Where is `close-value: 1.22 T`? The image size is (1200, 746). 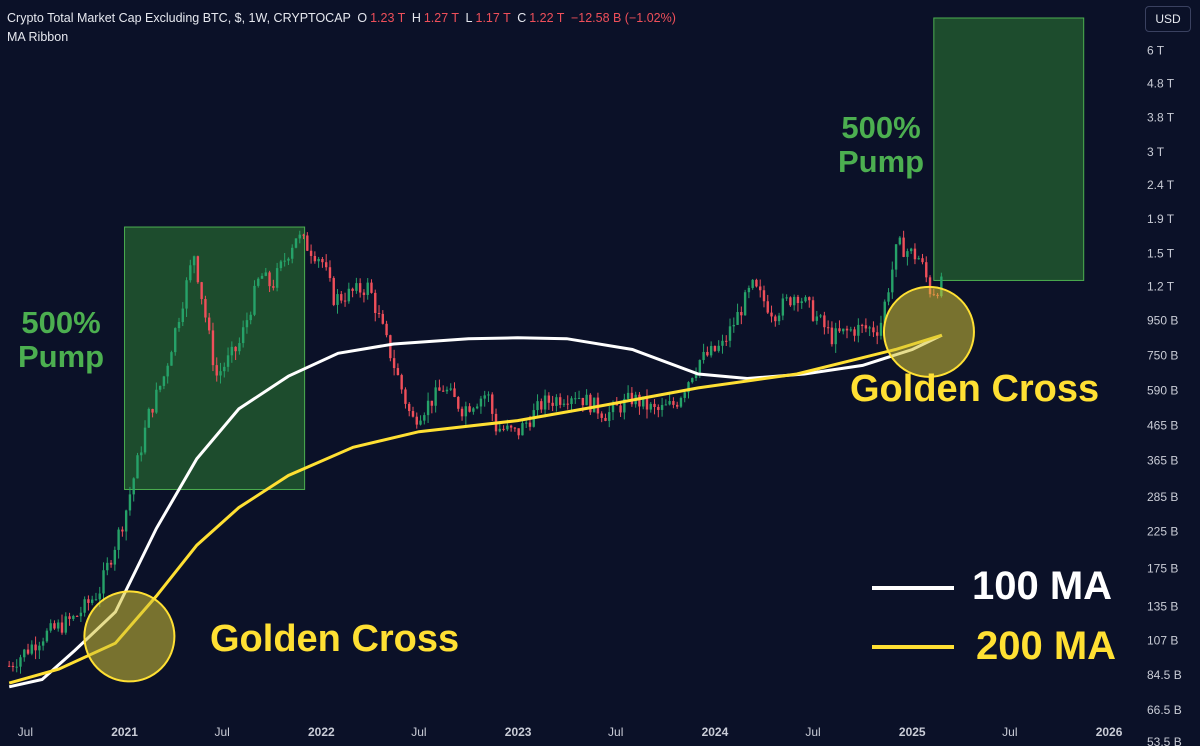
close-value: 1.22 T is located at coordinates (547, 18).